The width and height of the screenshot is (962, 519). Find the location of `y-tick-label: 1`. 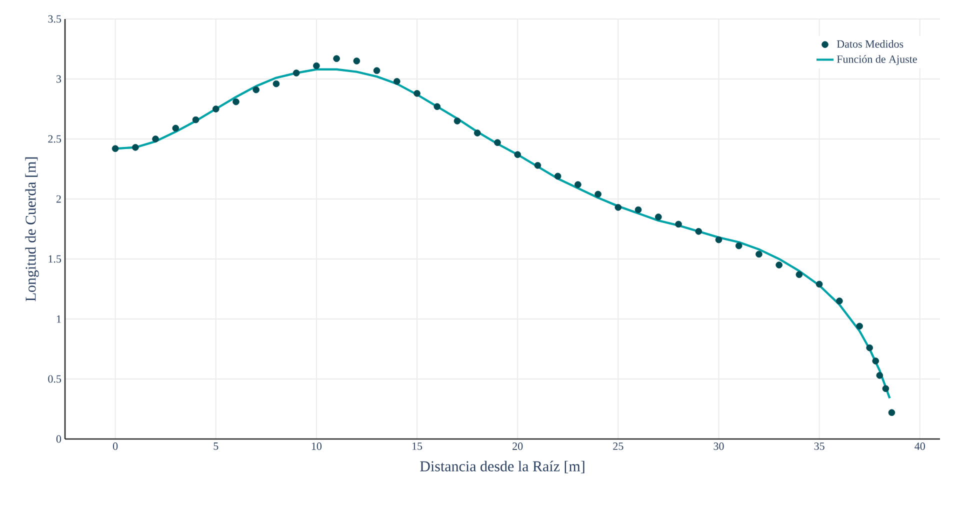

y-tick-label: 1 is located at coordinates (58, 319).